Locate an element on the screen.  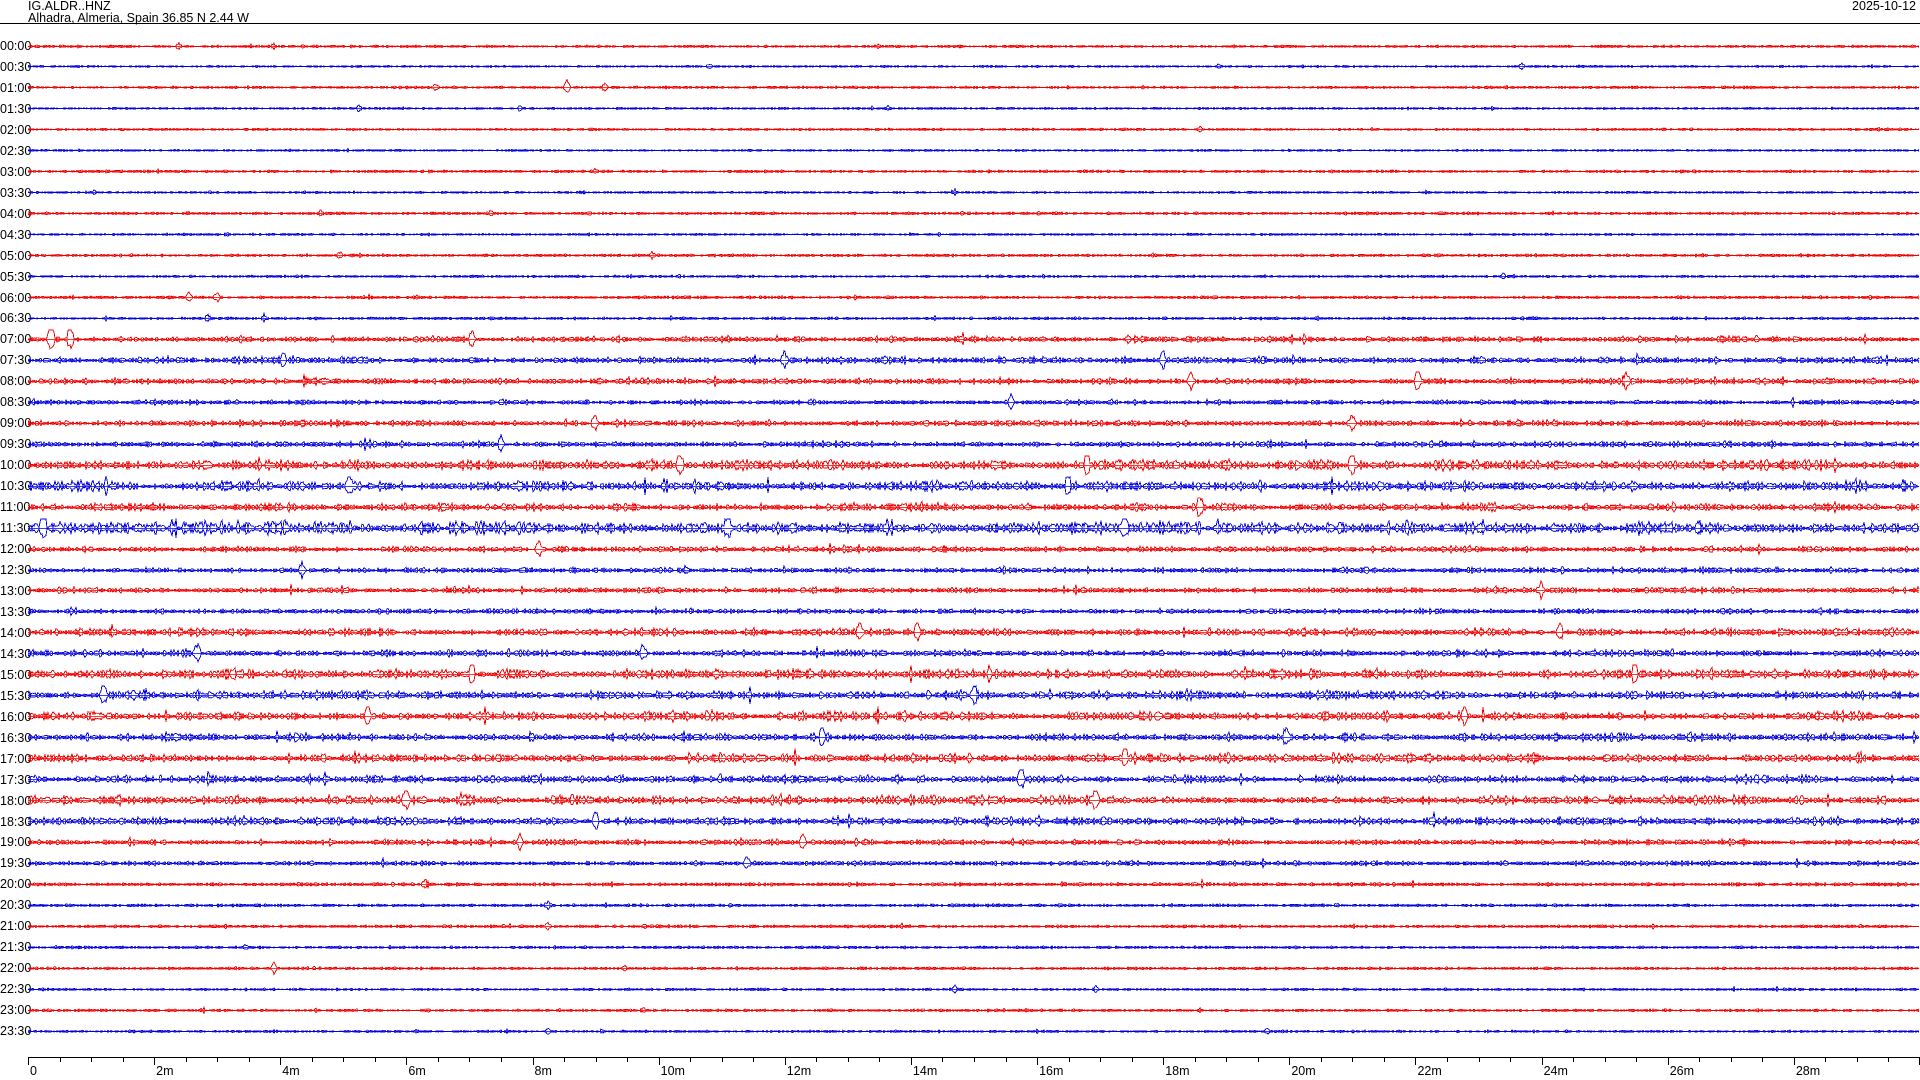
trace-row: 20:30 is located at coordinates (960, 905).